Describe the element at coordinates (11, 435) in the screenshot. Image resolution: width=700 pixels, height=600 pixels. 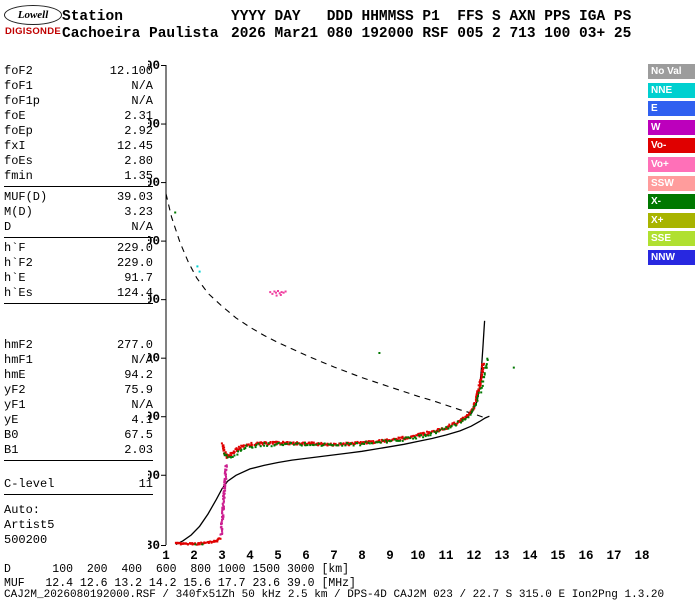
I see `param-label: B0` at that location.